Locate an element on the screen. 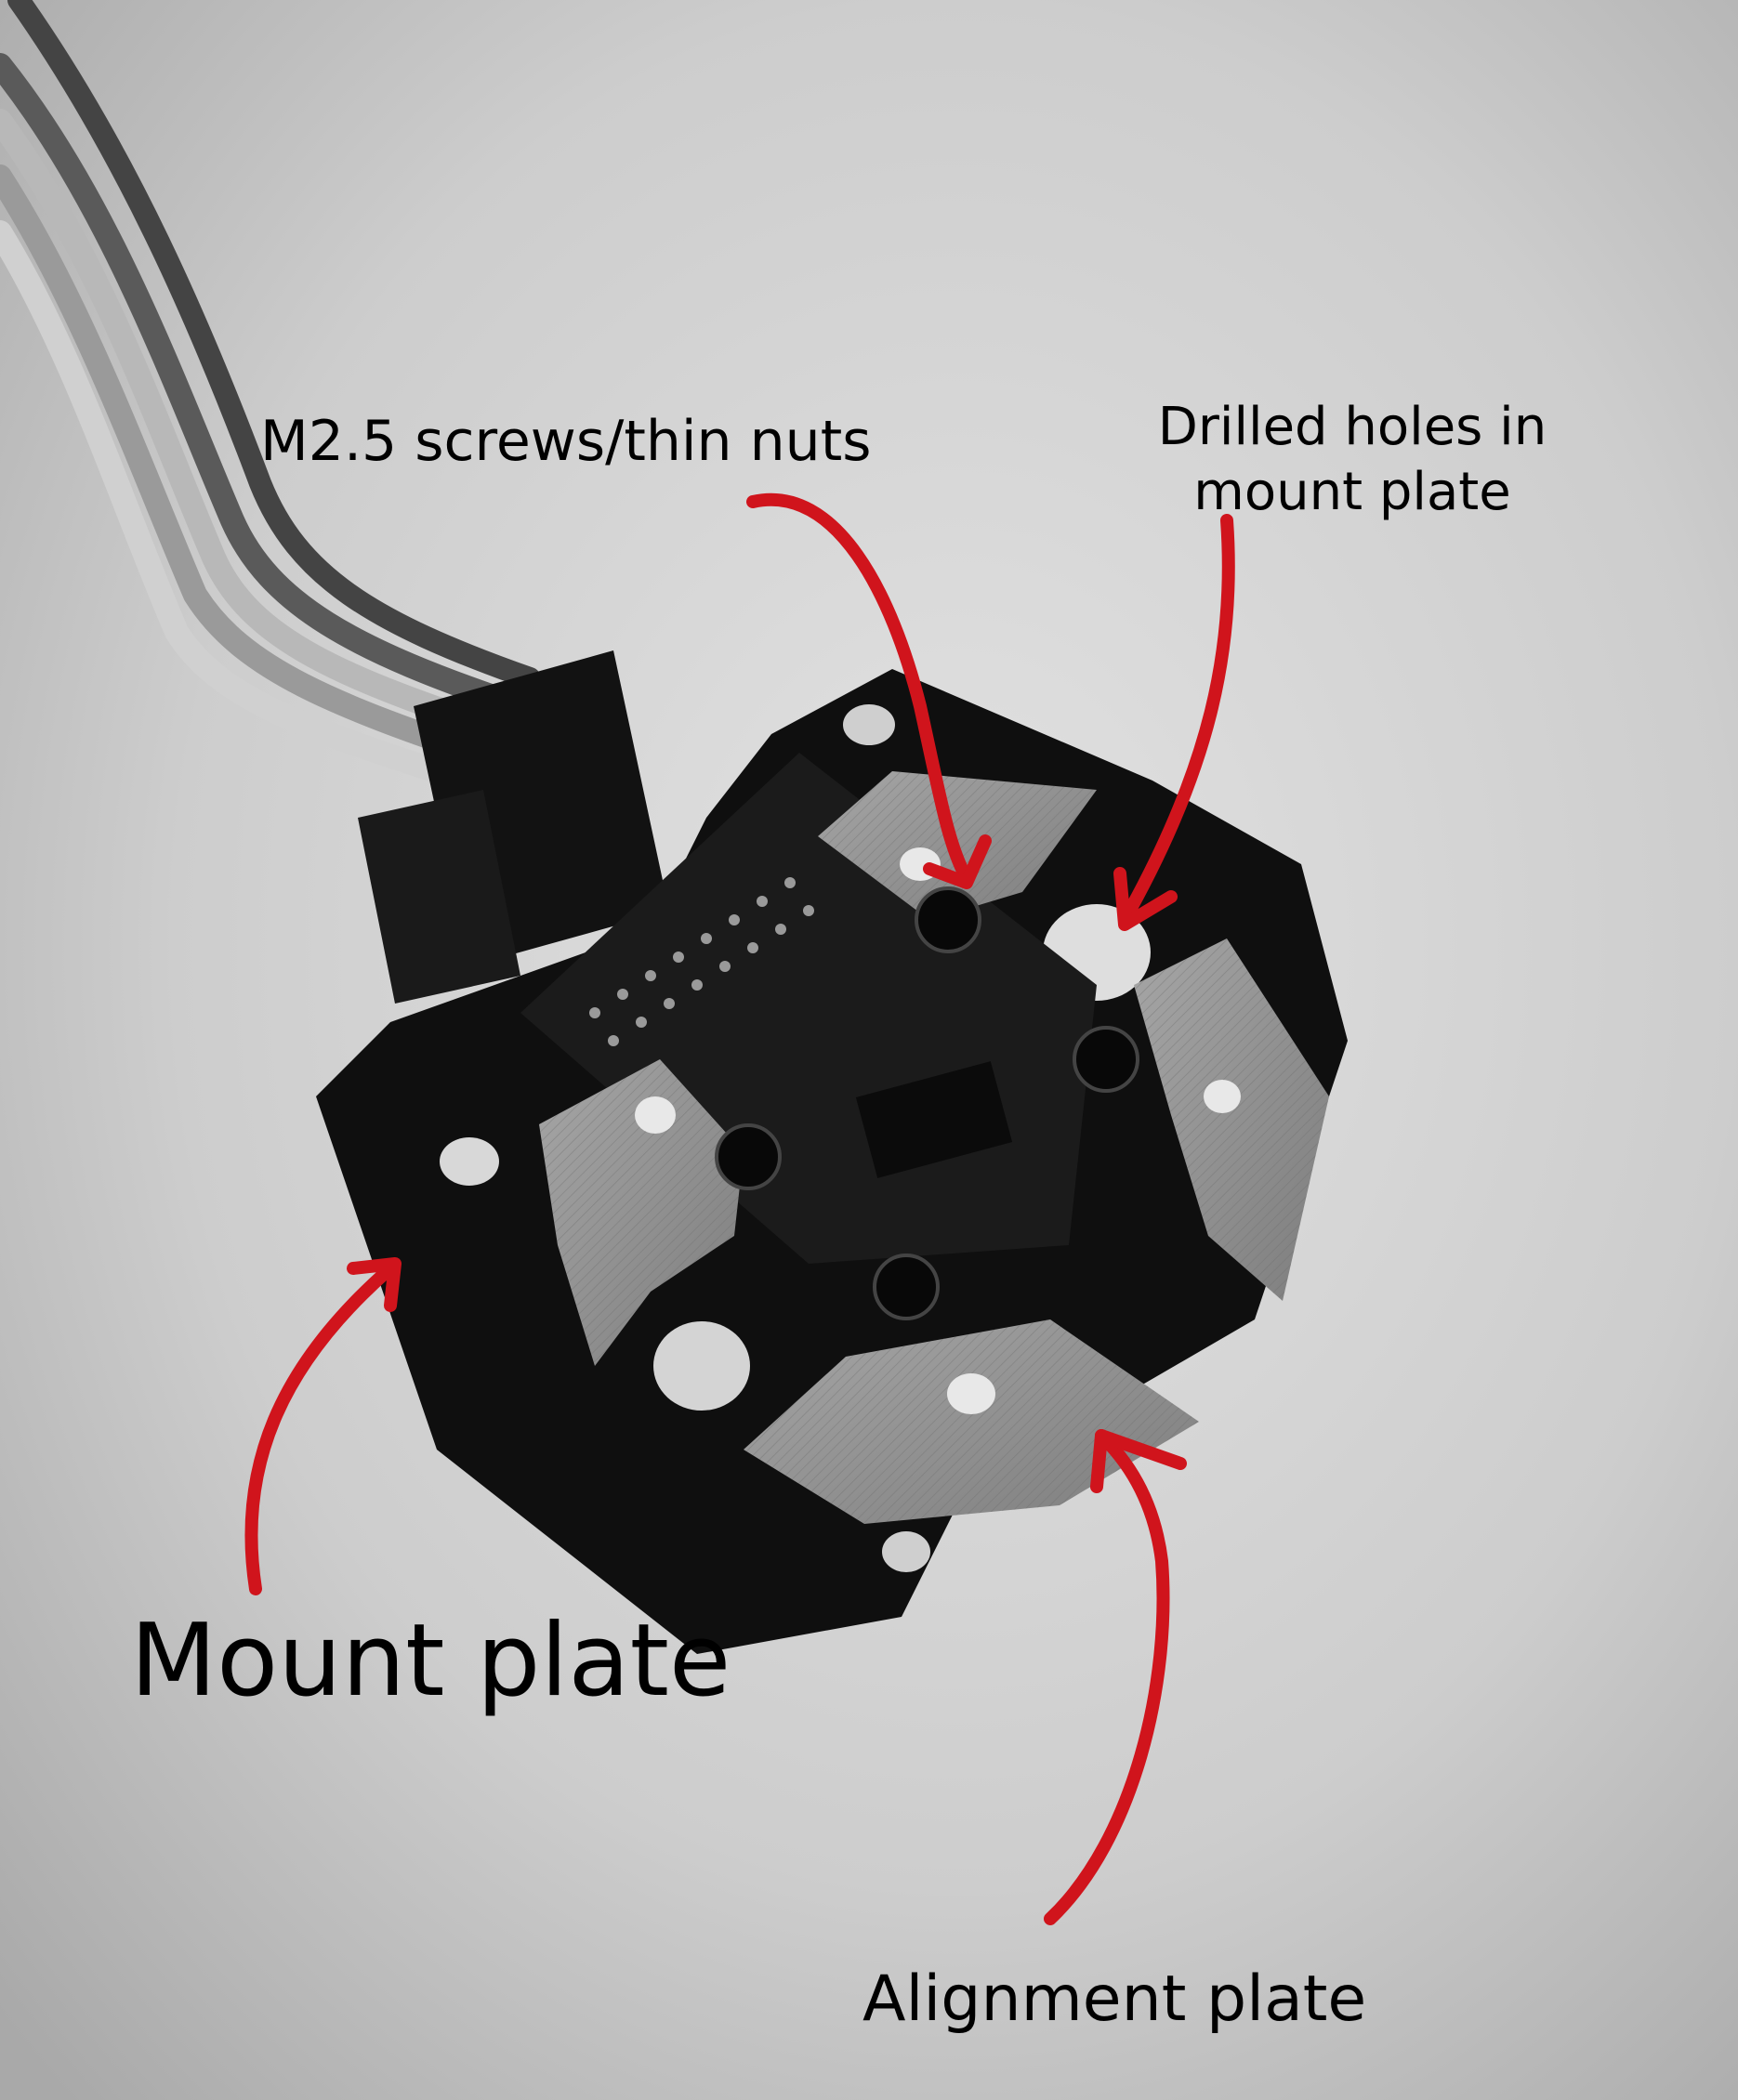  screws is located at coordinates (927, 1103).